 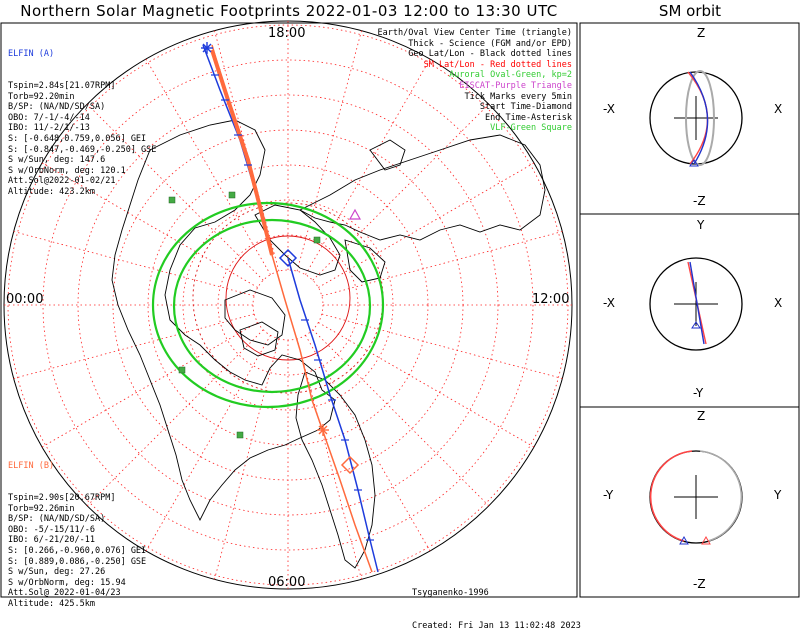 I want to click on legend-entry: VLF-Green Square, so click(x=531, y=128).